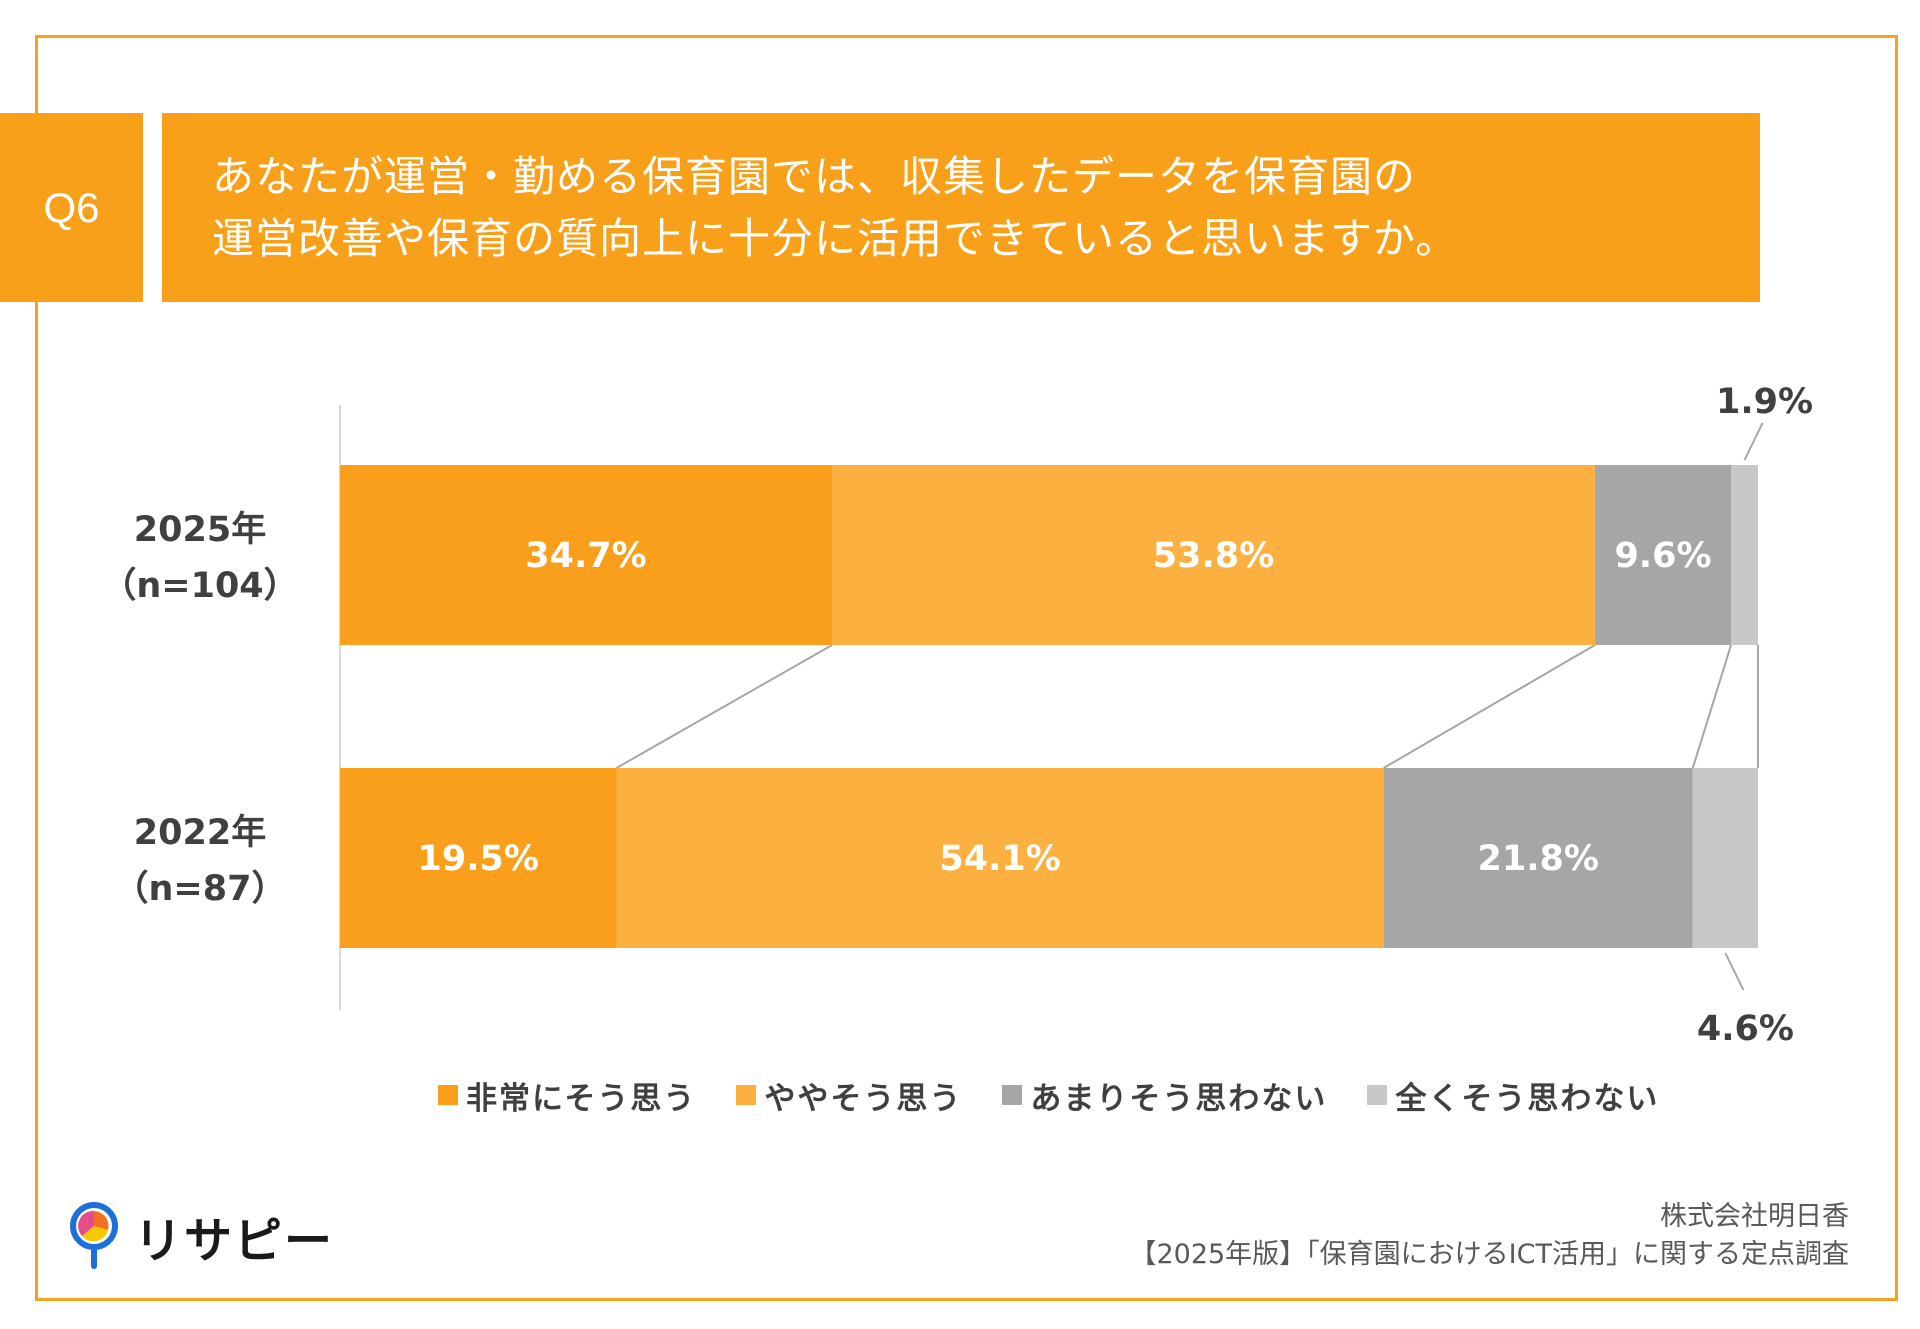 The image size is (1920, 1329). I want to click on data-label: 4.6%, so click(1745, 1029).